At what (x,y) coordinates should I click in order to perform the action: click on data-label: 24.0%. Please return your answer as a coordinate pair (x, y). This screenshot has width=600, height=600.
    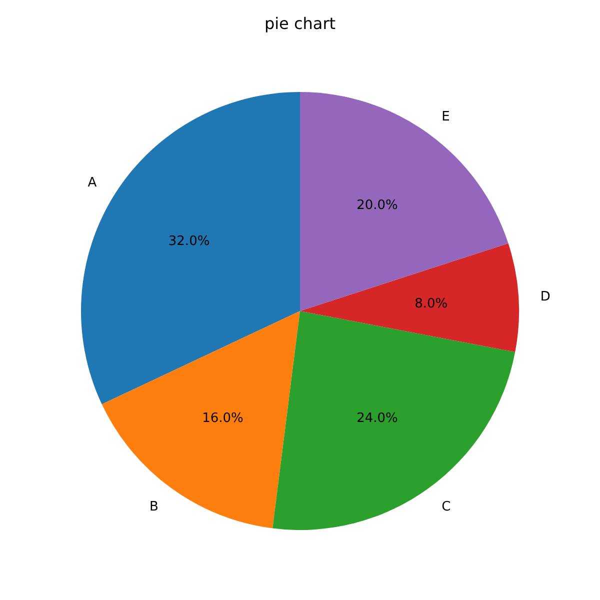
    Looking at the image, I should click on (377, 418).